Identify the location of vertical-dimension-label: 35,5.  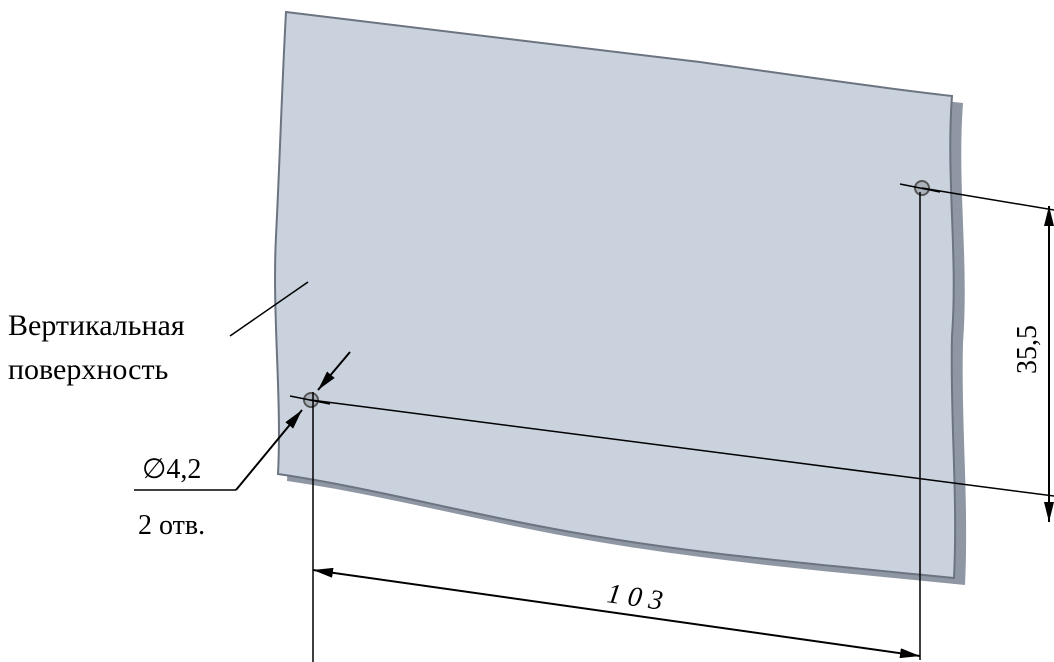
(1027, 349).